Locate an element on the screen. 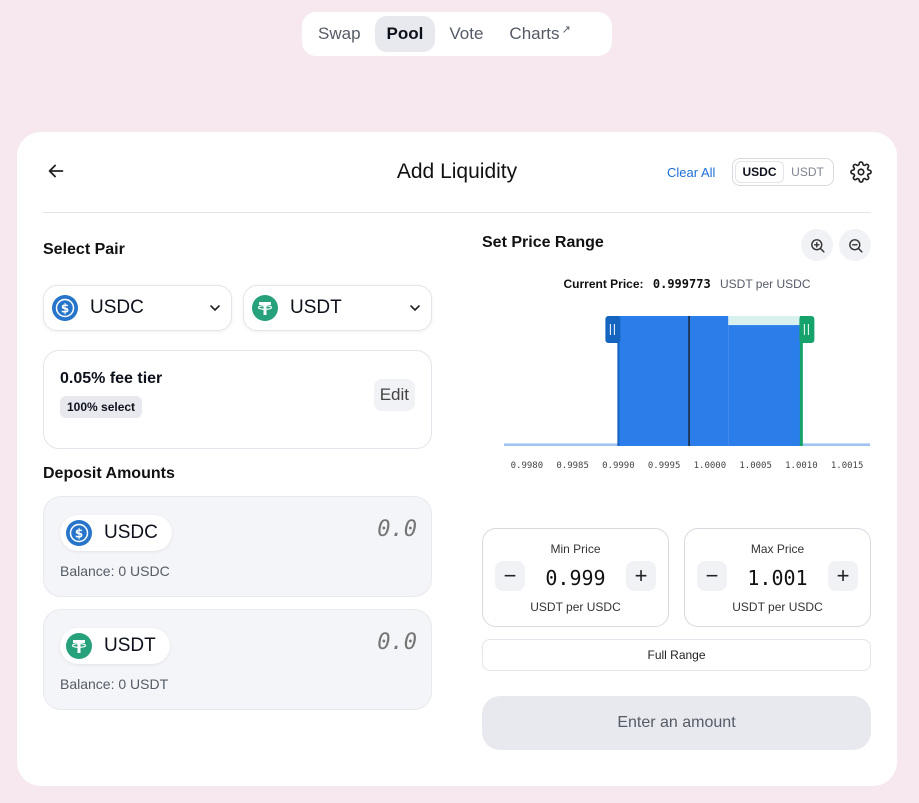 The image size is (919, 803). deposit-token-usdc: $ USDC is located at coordinates (116, 533).